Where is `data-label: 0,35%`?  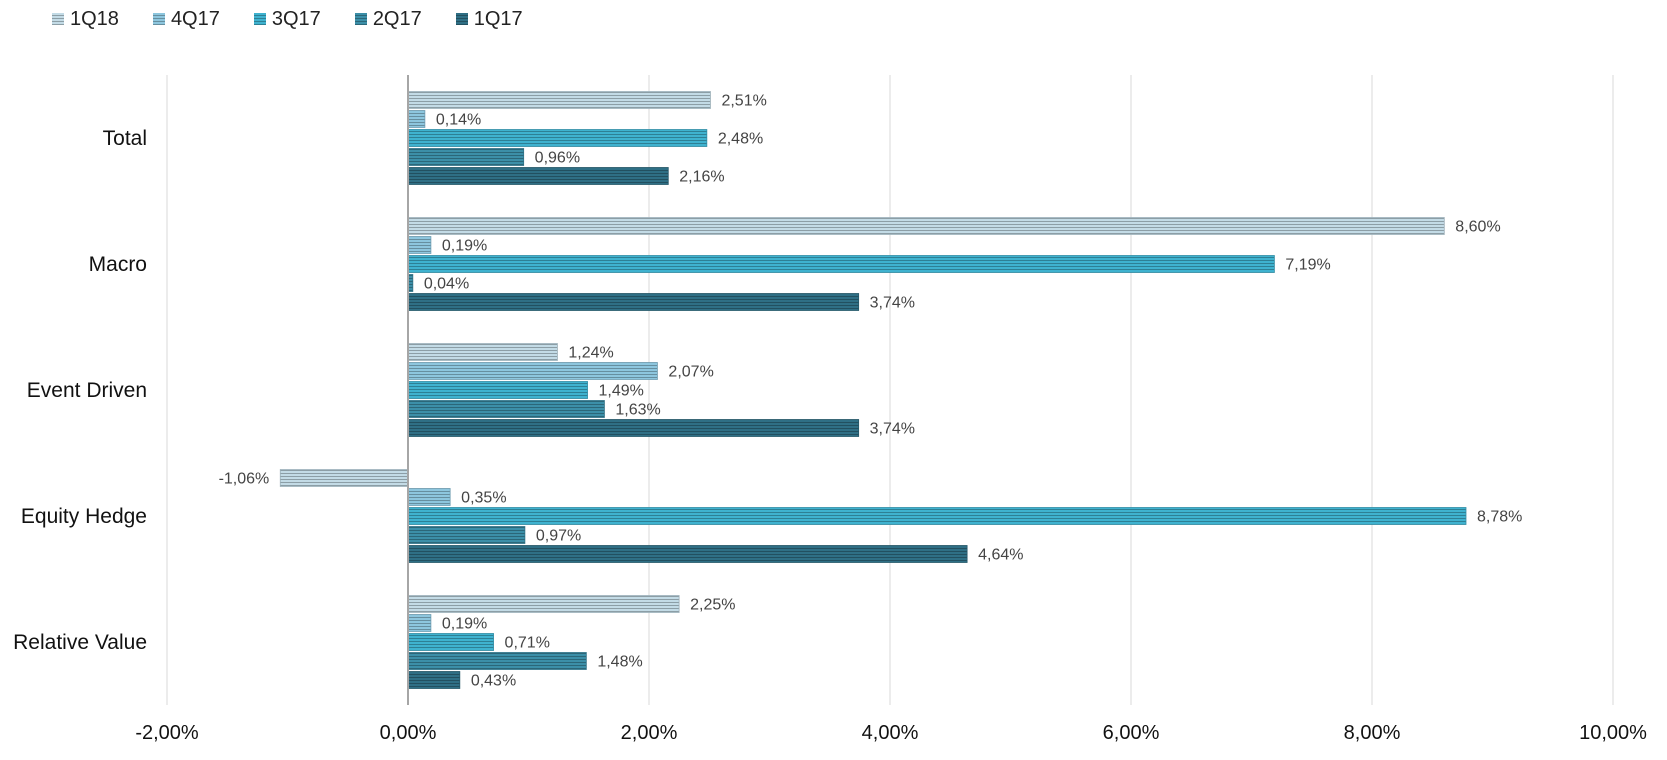 data-label: 0,35% is located at coordinates (483, 498).